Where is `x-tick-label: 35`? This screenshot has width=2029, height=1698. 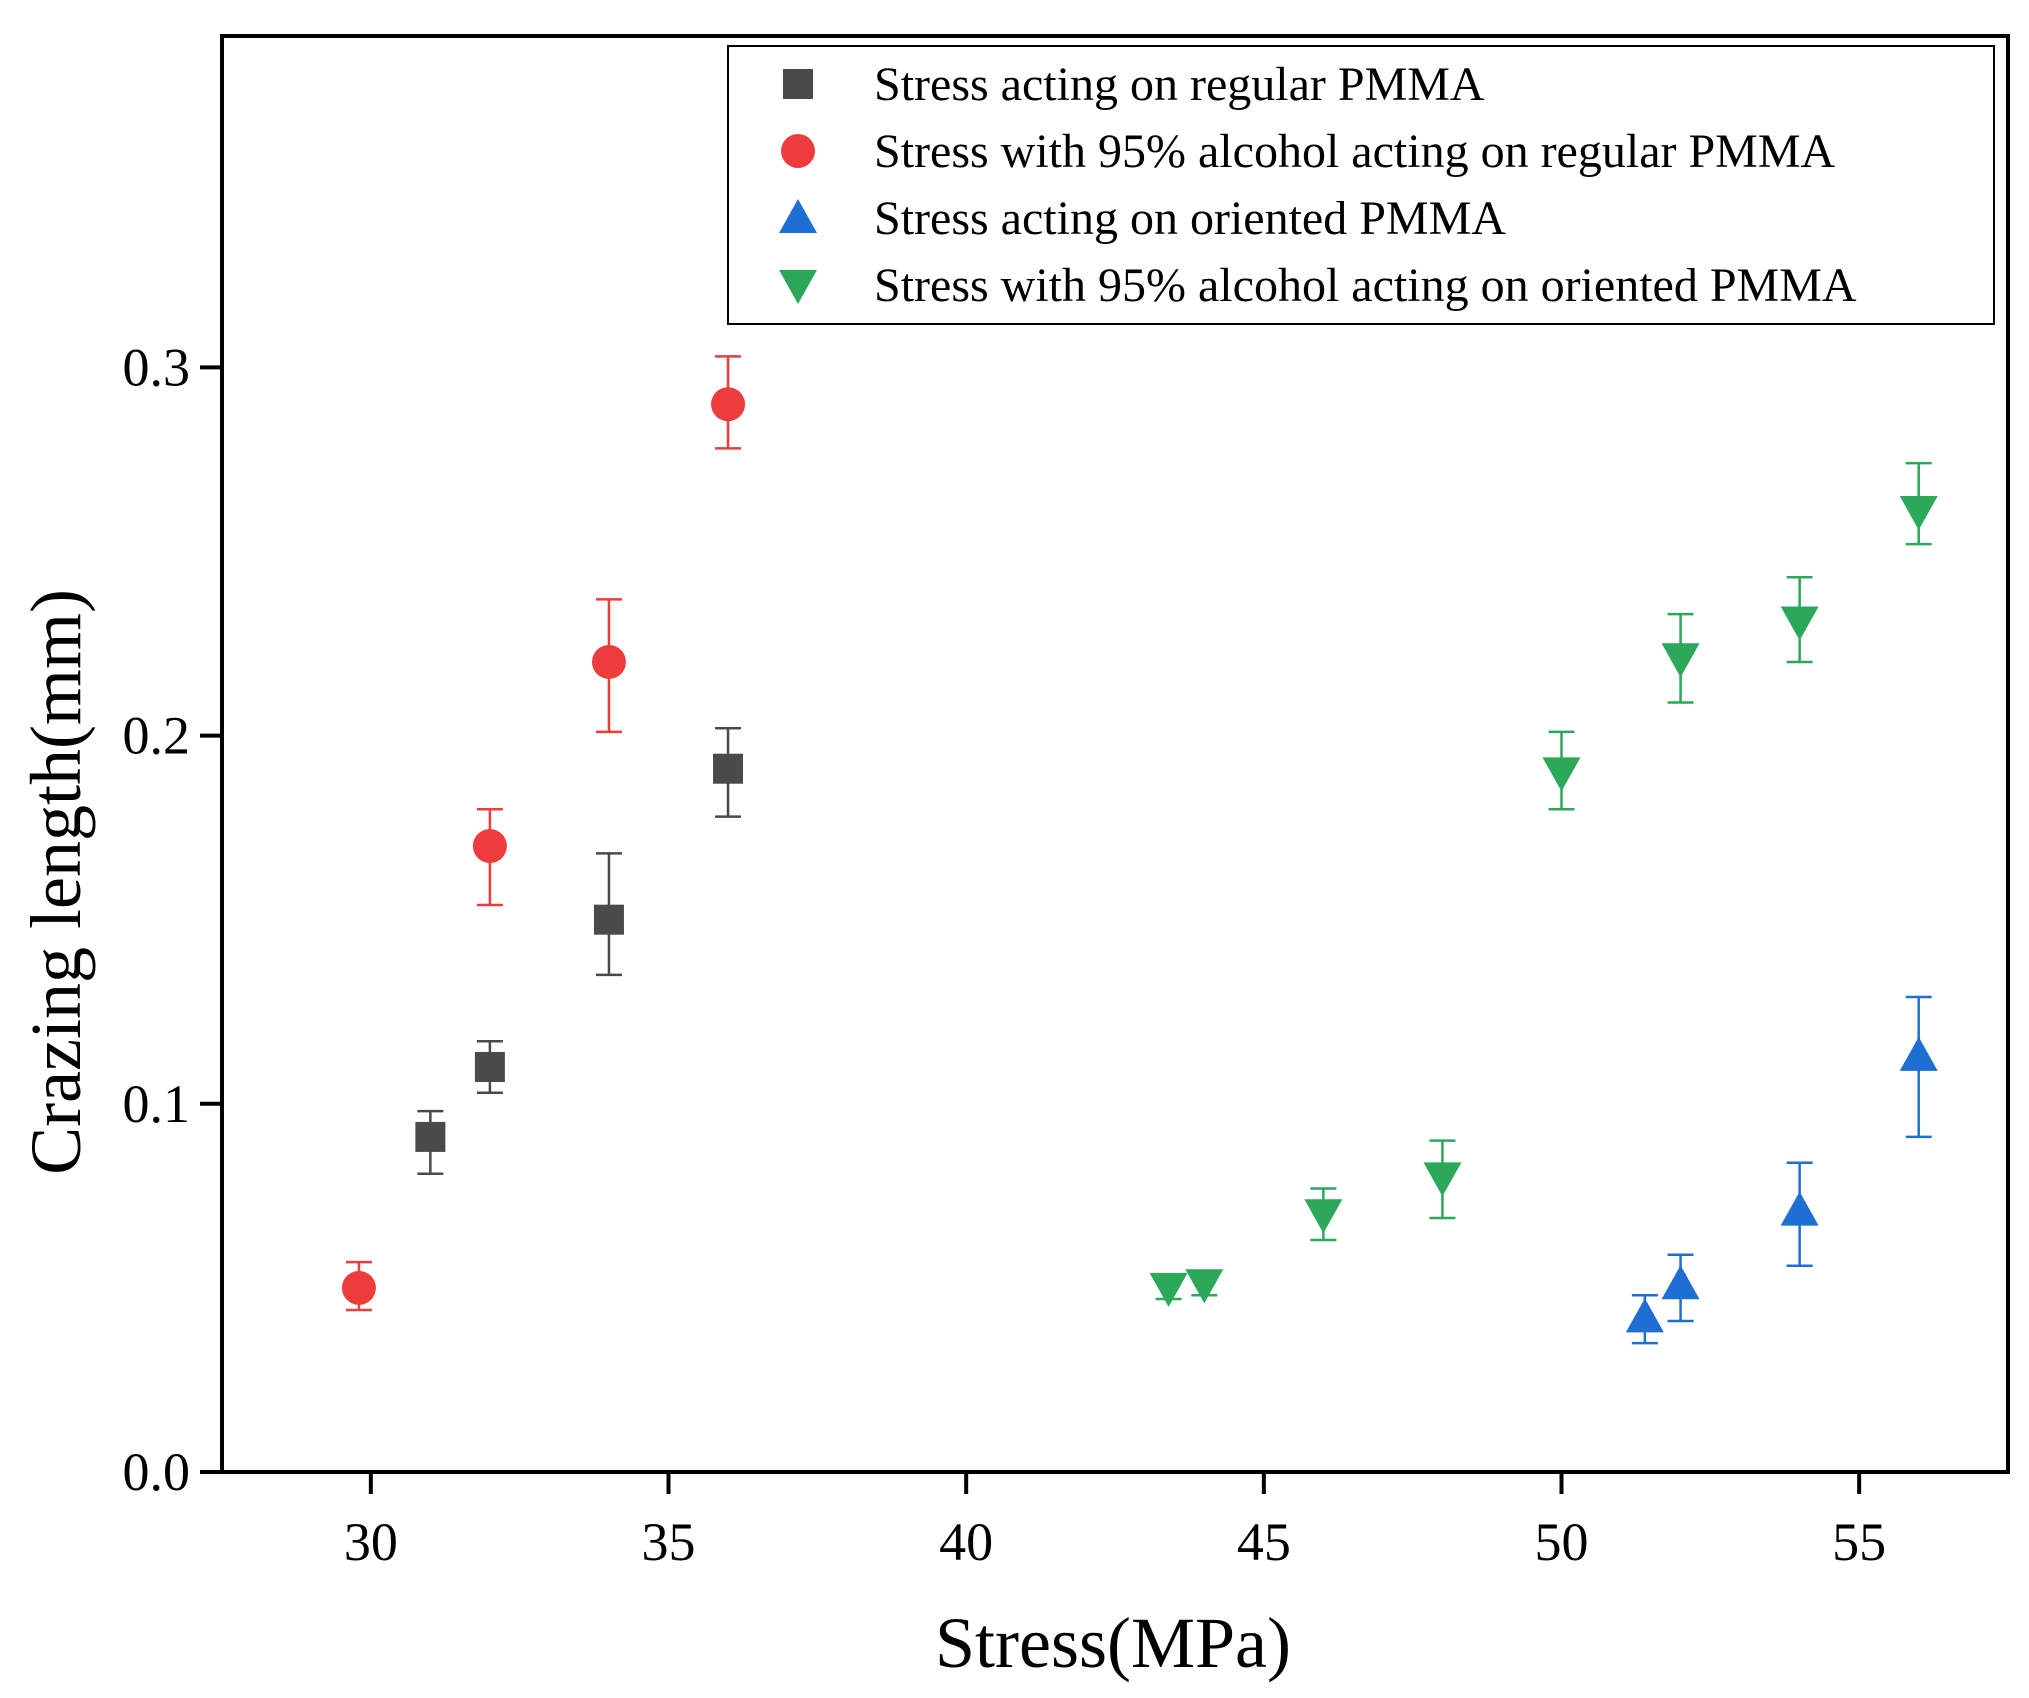 x-tick-label: 35 is located at coordinates (669, 1542).